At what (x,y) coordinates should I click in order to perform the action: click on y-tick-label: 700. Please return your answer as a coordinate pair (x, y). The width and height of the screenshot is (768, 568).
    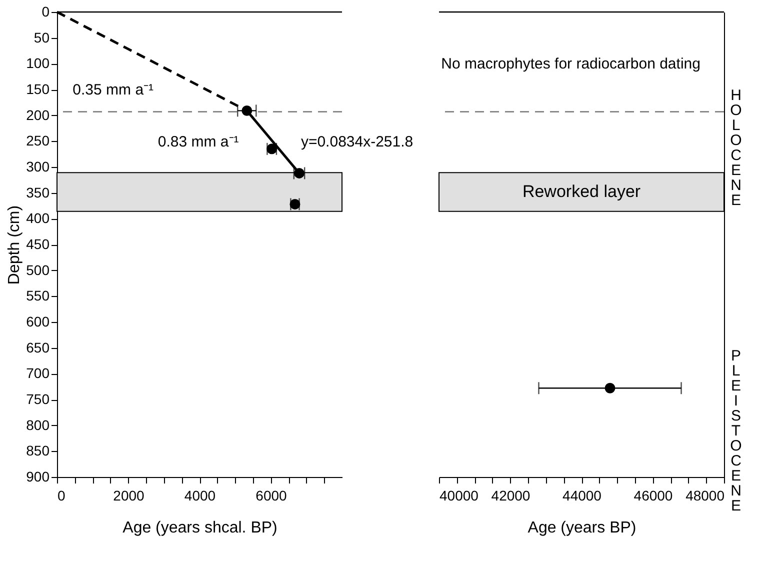
    Looking at the image, I should click on (38, 373).